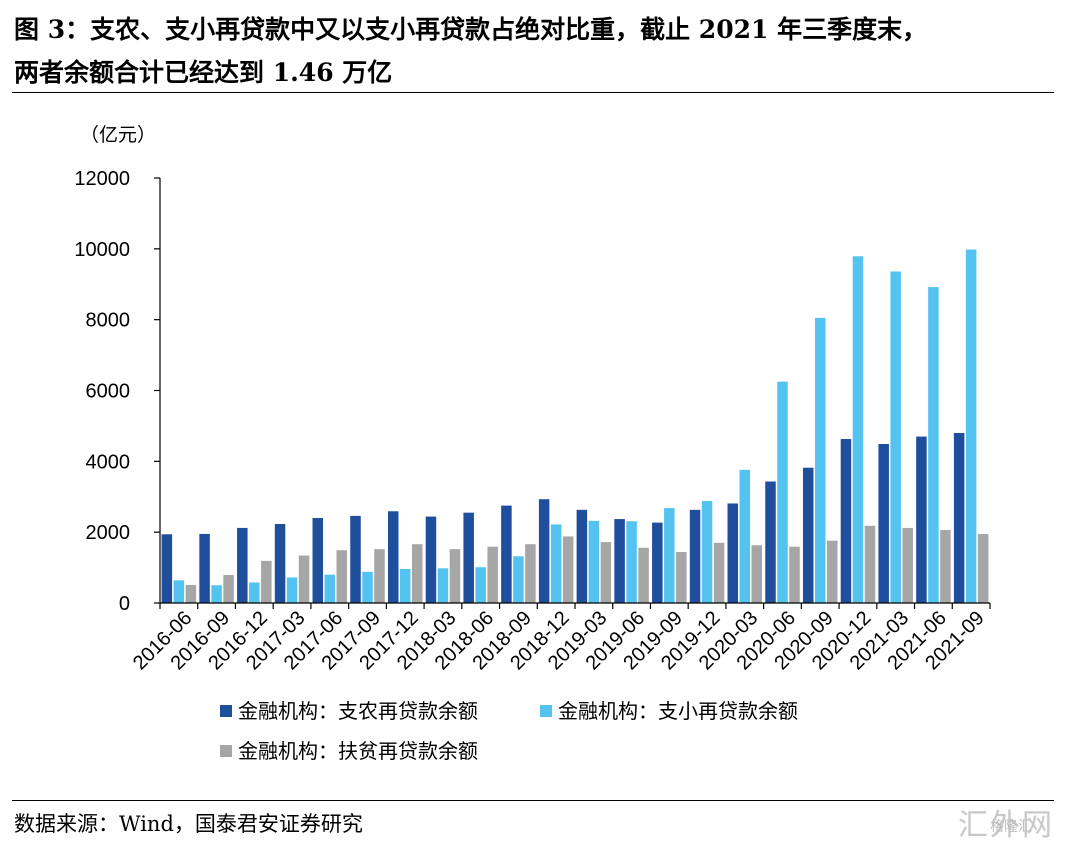 The width and height of the screenshot is (1080, 850). What do you see at coordinates (102, 179) in the screenshot?
I see `y-tick-label: 12000` at bounding box center [102, 179].